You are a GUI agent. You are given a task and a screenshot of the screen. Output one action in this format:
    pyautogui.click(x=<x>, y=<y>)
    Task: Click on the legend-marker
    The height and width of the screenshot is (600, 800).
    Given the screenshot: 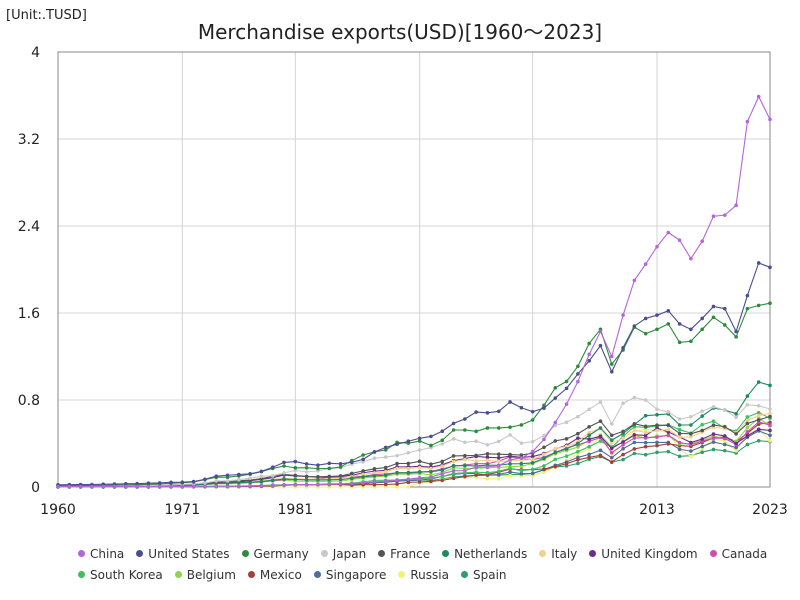 What is the action you would take?
    pyautogui.click(x=446, y=553)
    